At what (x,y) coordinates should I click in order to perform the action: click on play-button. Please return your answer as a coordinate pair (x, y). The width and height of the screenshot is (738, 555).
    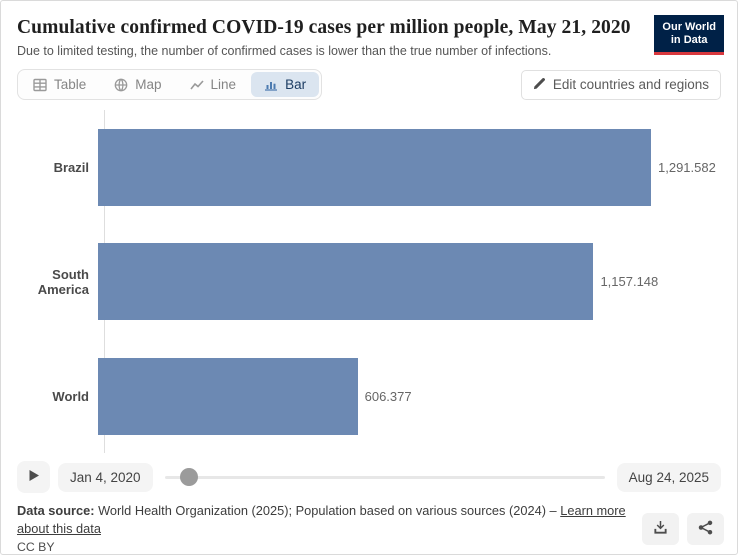
    Looking at the image, I should click on (33, 477).